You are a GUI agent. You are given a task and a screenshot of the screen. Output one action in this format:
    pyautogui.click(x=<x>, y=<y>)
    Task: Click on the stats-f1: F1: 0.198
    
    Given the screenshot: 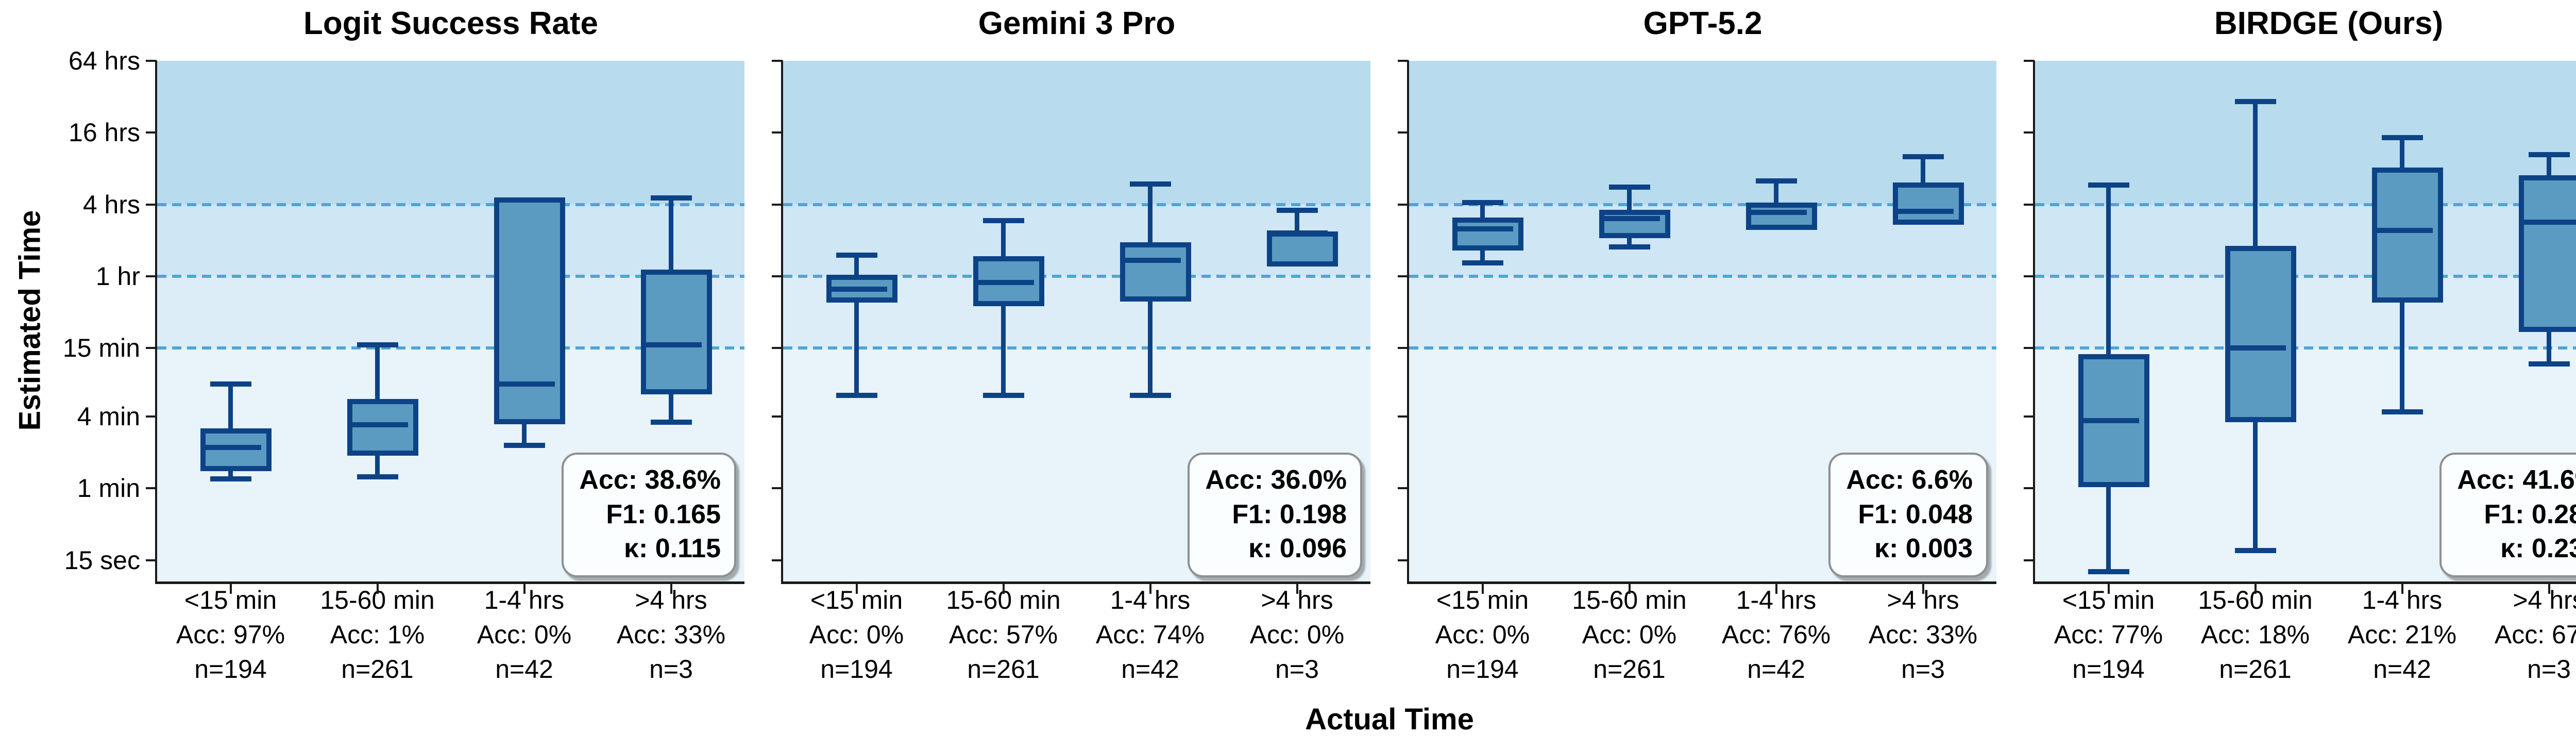 What is the action you would take?
    pyautogui.click(x=1289, y=514)
    